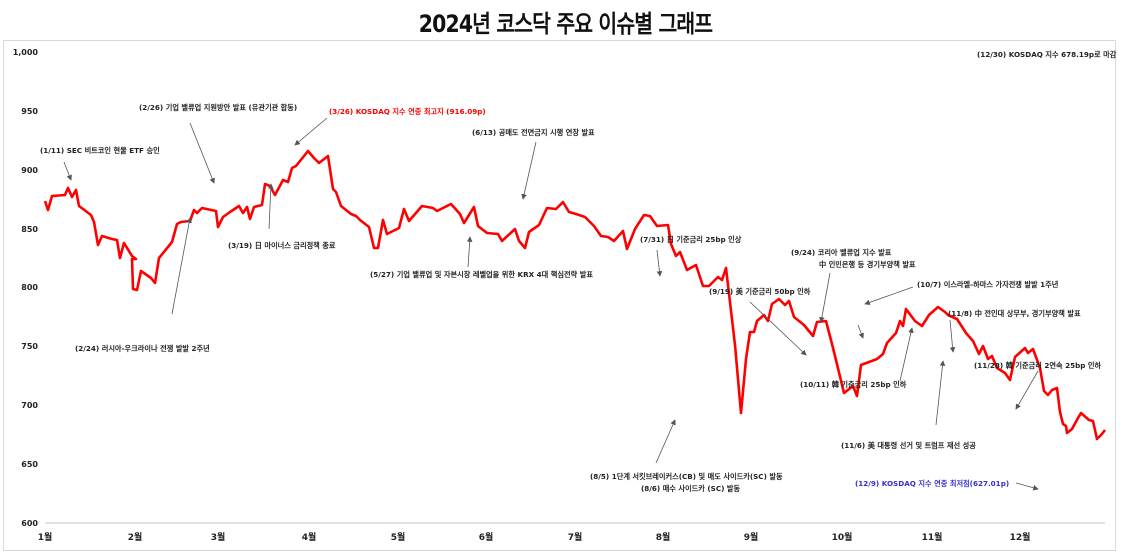 The image size is (1131, 559). What do you see at coordinates (663, 537) in the screenshot?
I see `x-tick: 8월` at bounding box center [663, 537].